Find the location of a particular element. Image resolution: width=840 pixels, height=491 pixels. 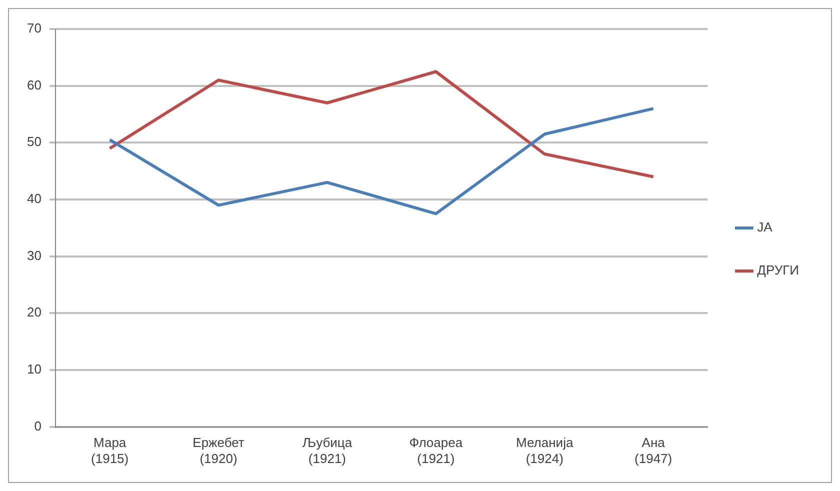

y-tick-label: 50 is located at coordinates (34, 142).